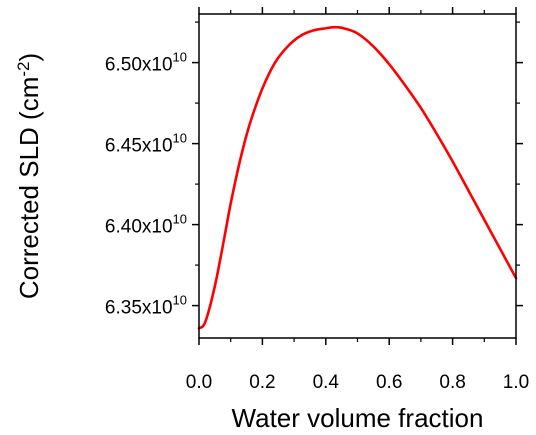  Describe the element at coordinates (452, 382) in the screenshot. I see `x-tick-label: 0.8` at that location.